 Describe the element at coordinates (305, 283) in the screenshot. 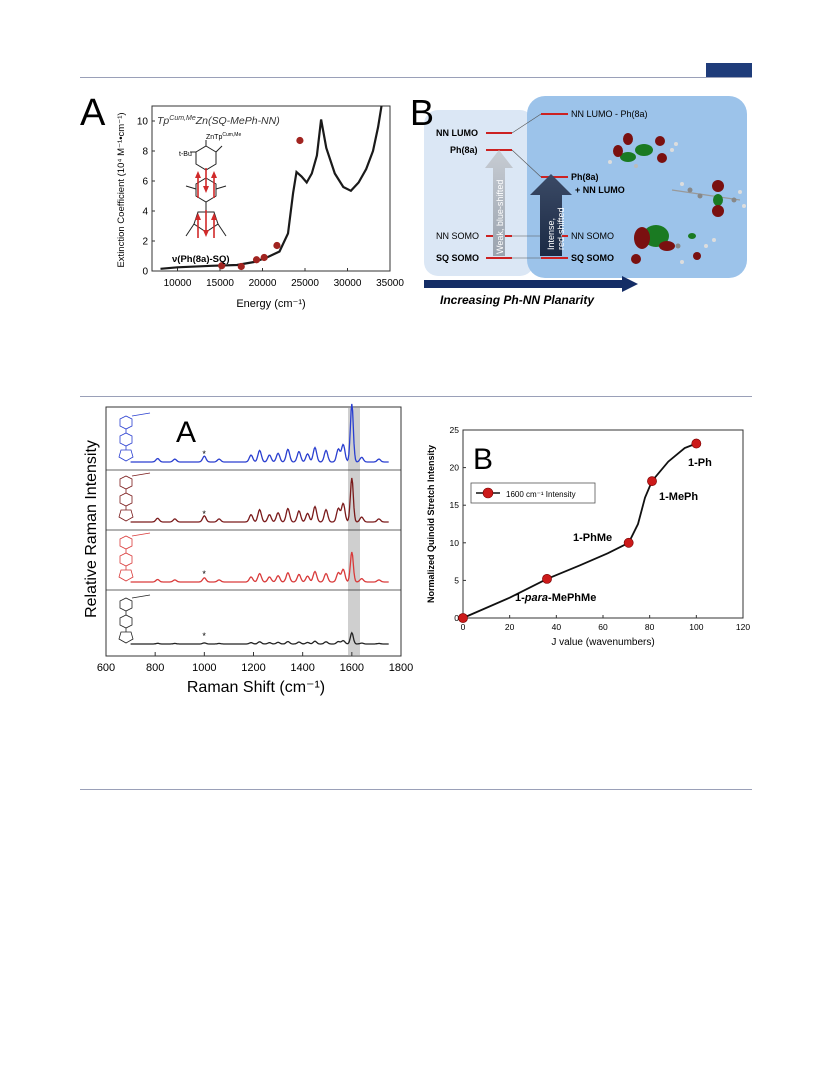

I see `x-tick-label: 25000` at that location.